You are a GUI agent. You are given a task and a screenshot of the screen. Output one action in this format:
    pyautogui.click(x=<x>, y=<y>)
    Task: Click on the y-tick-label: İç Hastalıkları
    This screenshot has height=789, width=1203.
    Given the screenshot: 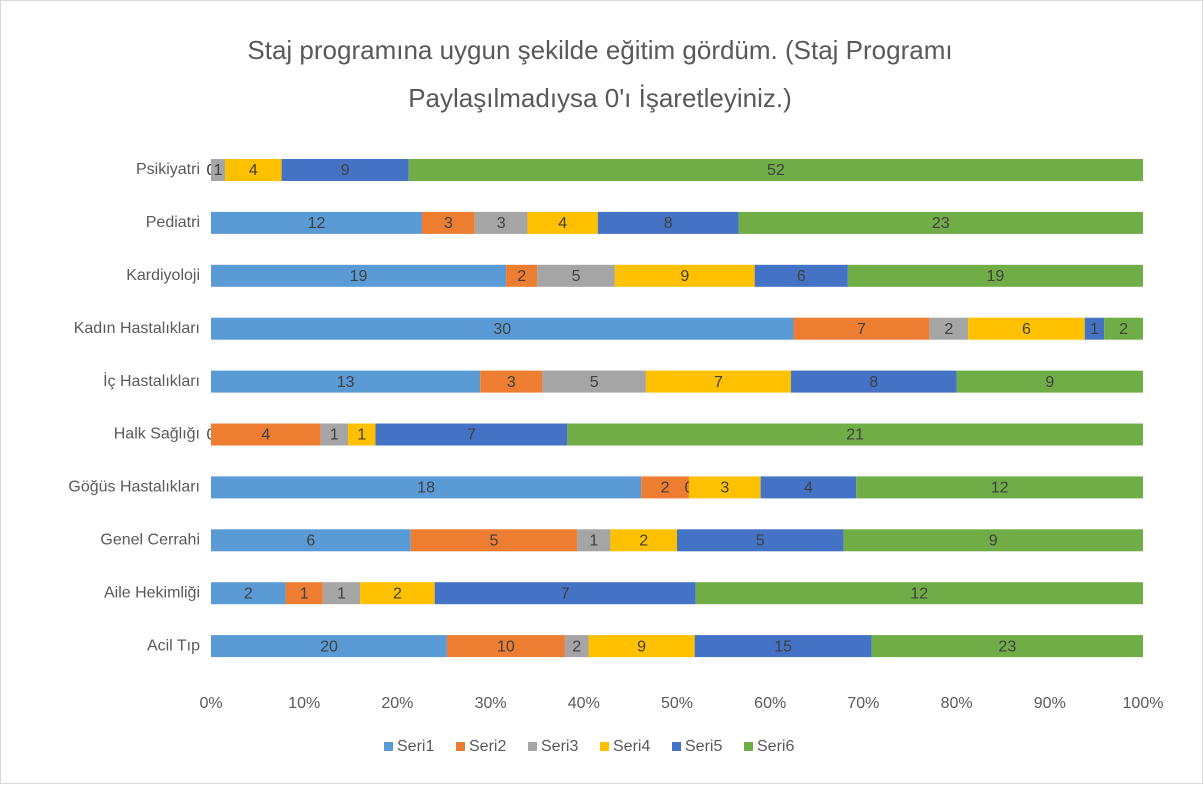 What is the action you would take?
    pyautogui.click(x=151, y=380)
    